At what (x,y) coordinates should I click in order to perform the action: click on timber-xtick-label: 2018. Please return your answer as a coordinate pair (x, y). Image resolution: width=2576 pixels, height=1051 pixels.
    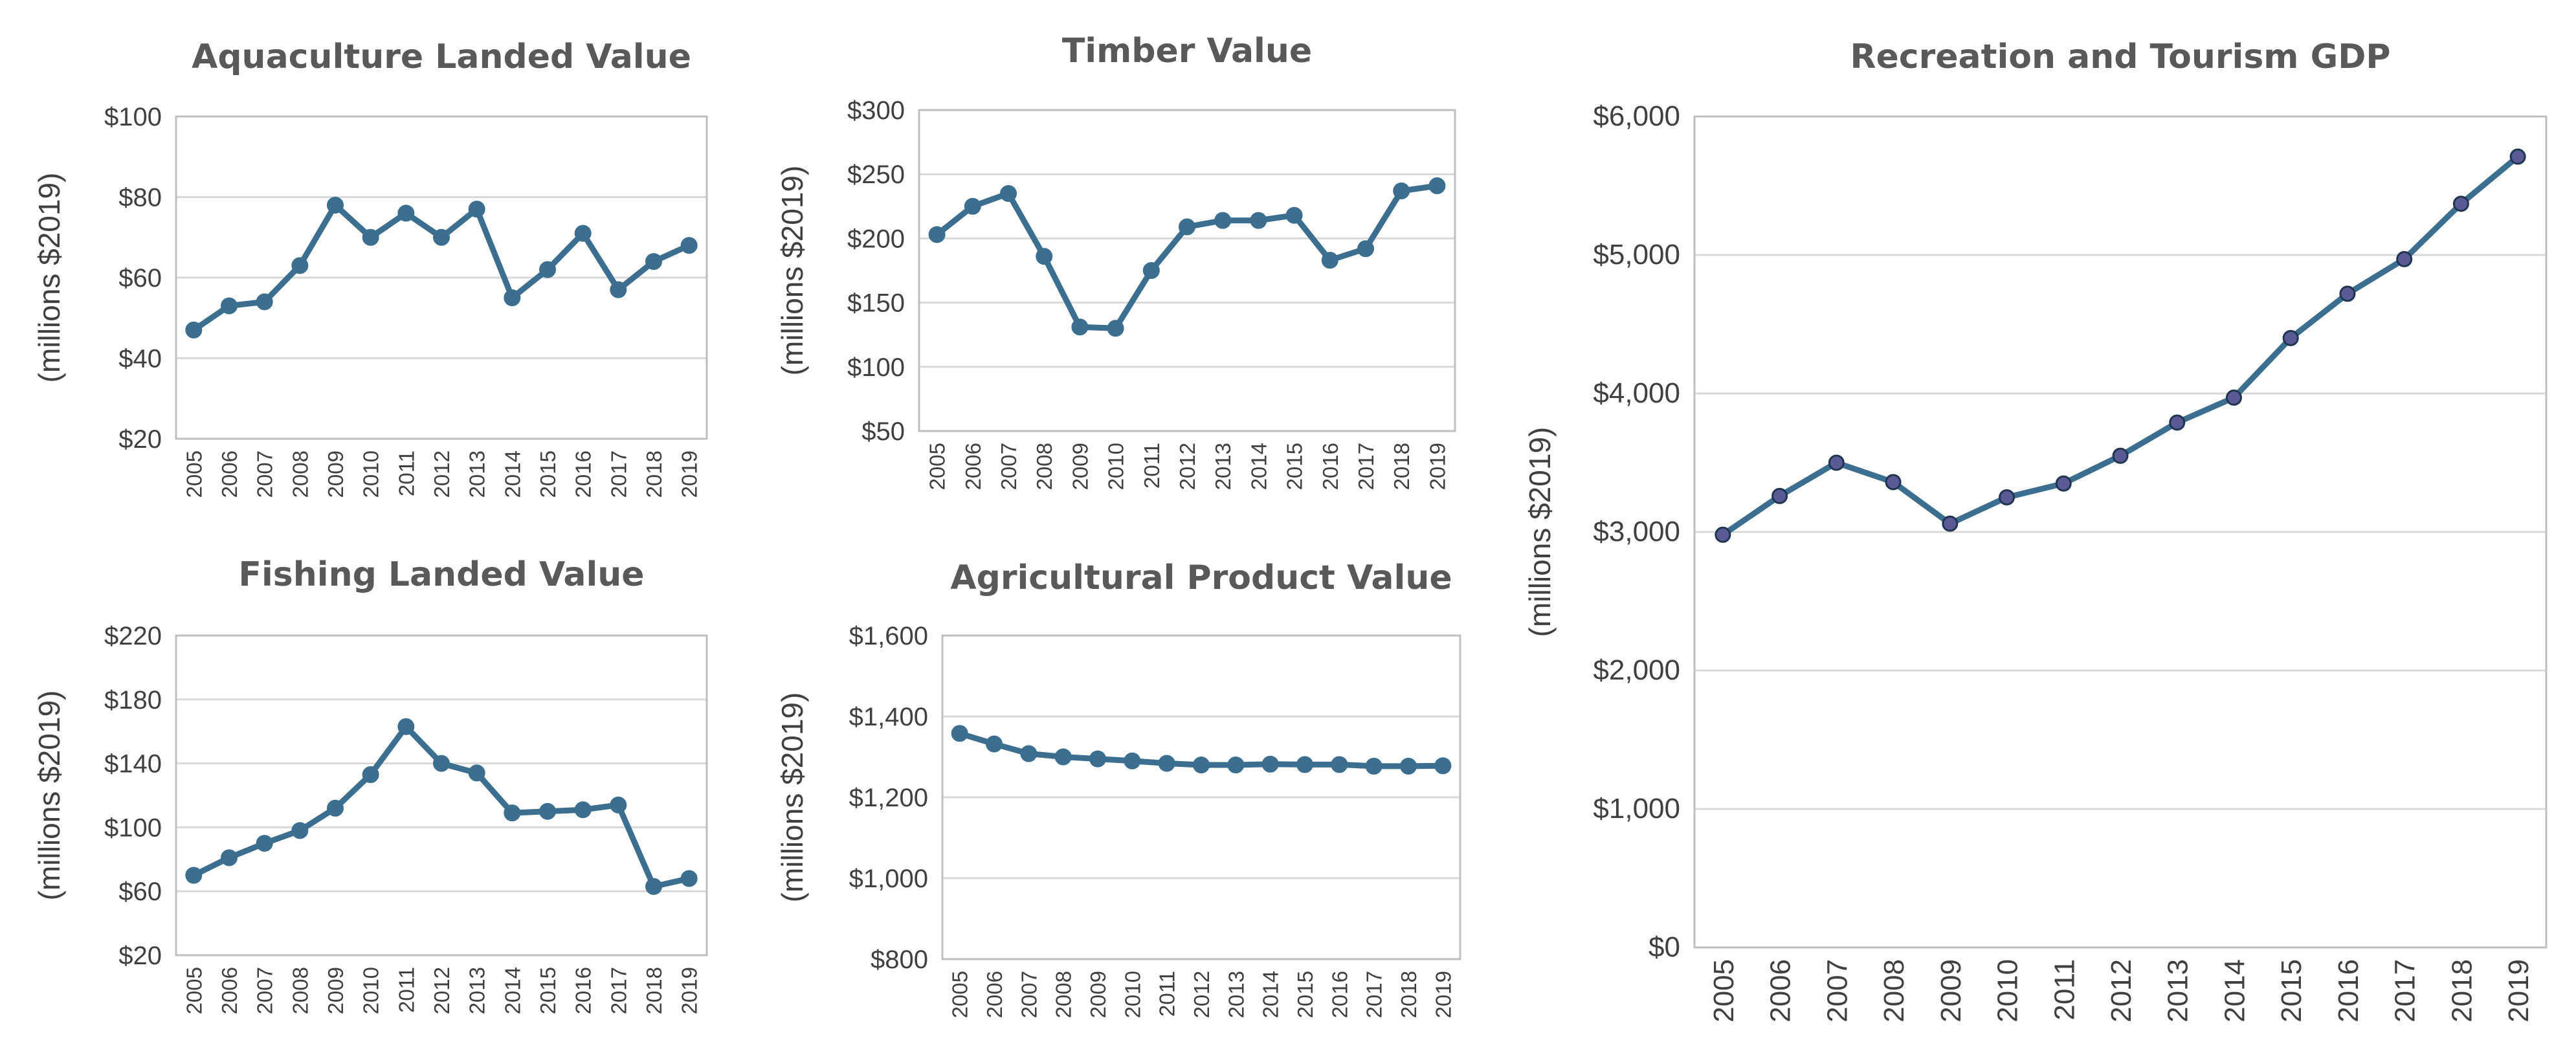
    Looking at the image, I should click on (1402, 467).